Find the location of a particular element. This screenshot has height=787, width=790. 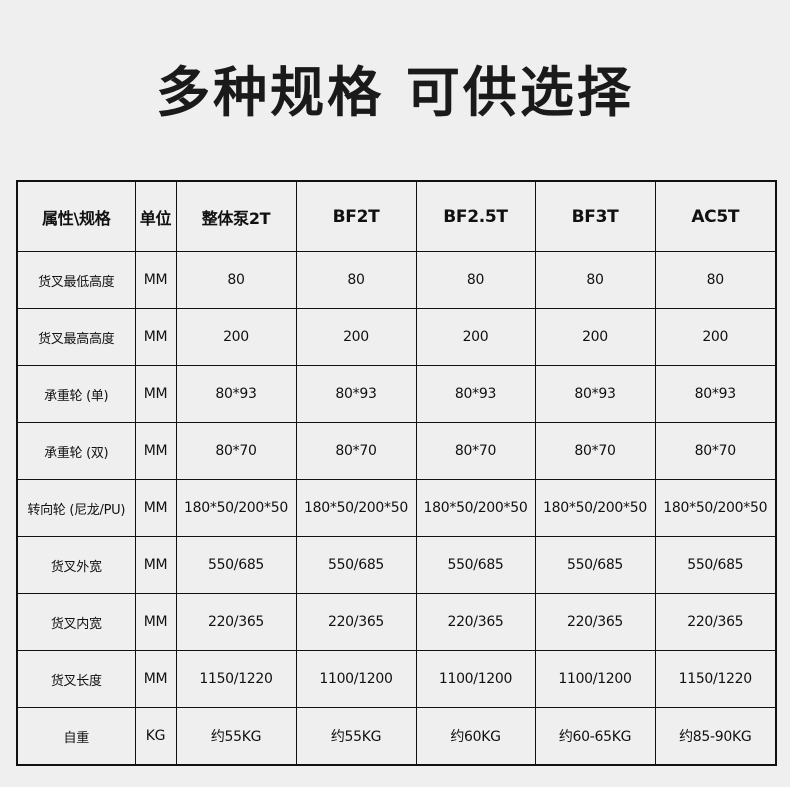

unit-cell: KG is located at coordinates (155, 736).